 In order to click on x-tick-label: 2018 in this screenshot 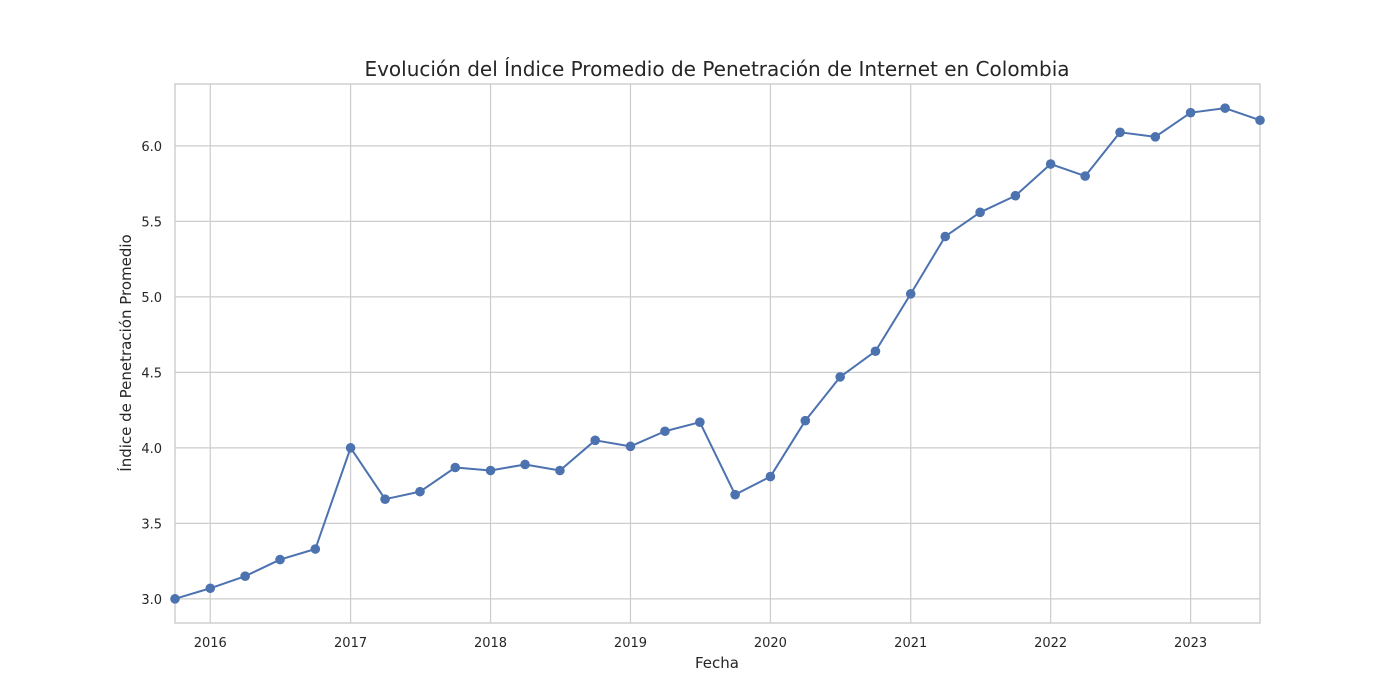, I will do `click(490, 643)`.